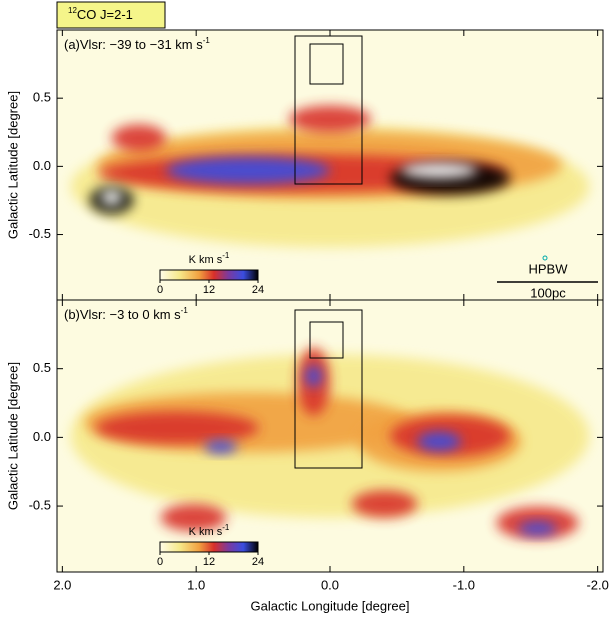 This screenshot has height=620, width=613. Describe the element at coordinates (545, 258) in the screenshot. I see `beam` at that location.